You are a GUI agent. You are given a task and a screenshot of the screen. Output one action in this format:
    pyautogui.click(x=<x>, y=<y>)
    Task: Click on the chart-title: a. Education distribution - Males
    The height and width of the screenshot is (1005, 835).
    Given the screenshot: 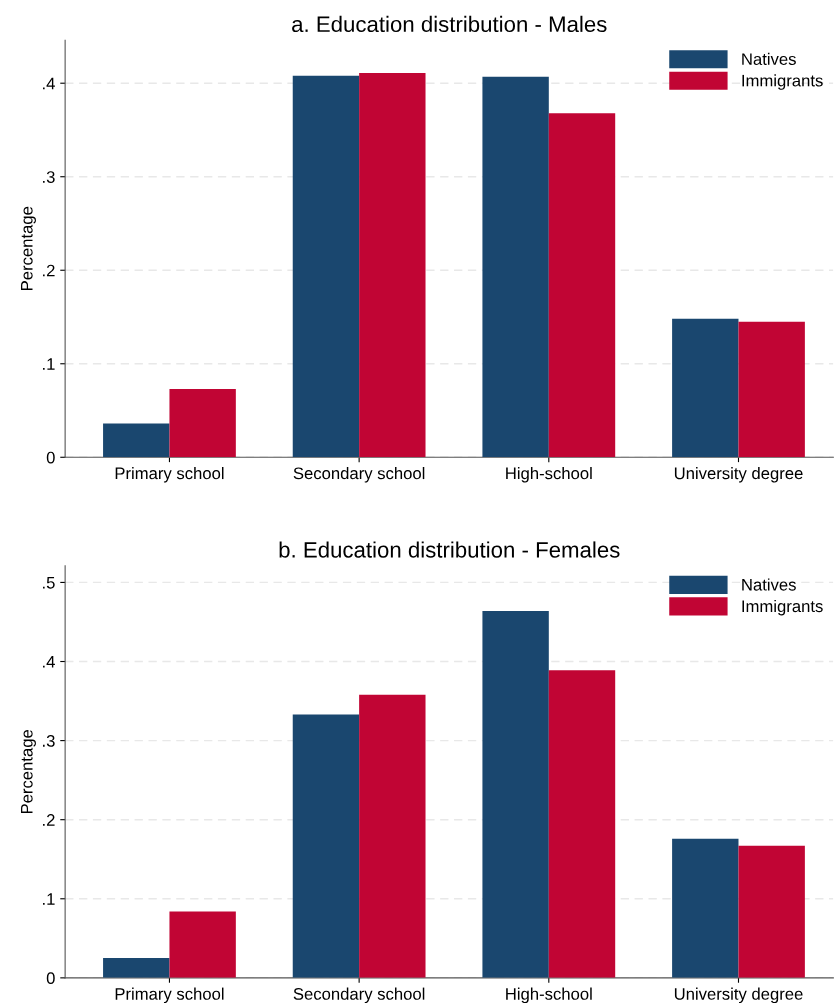 What is the action you would take?
    pyautogui.click(x=449, y=24)
    